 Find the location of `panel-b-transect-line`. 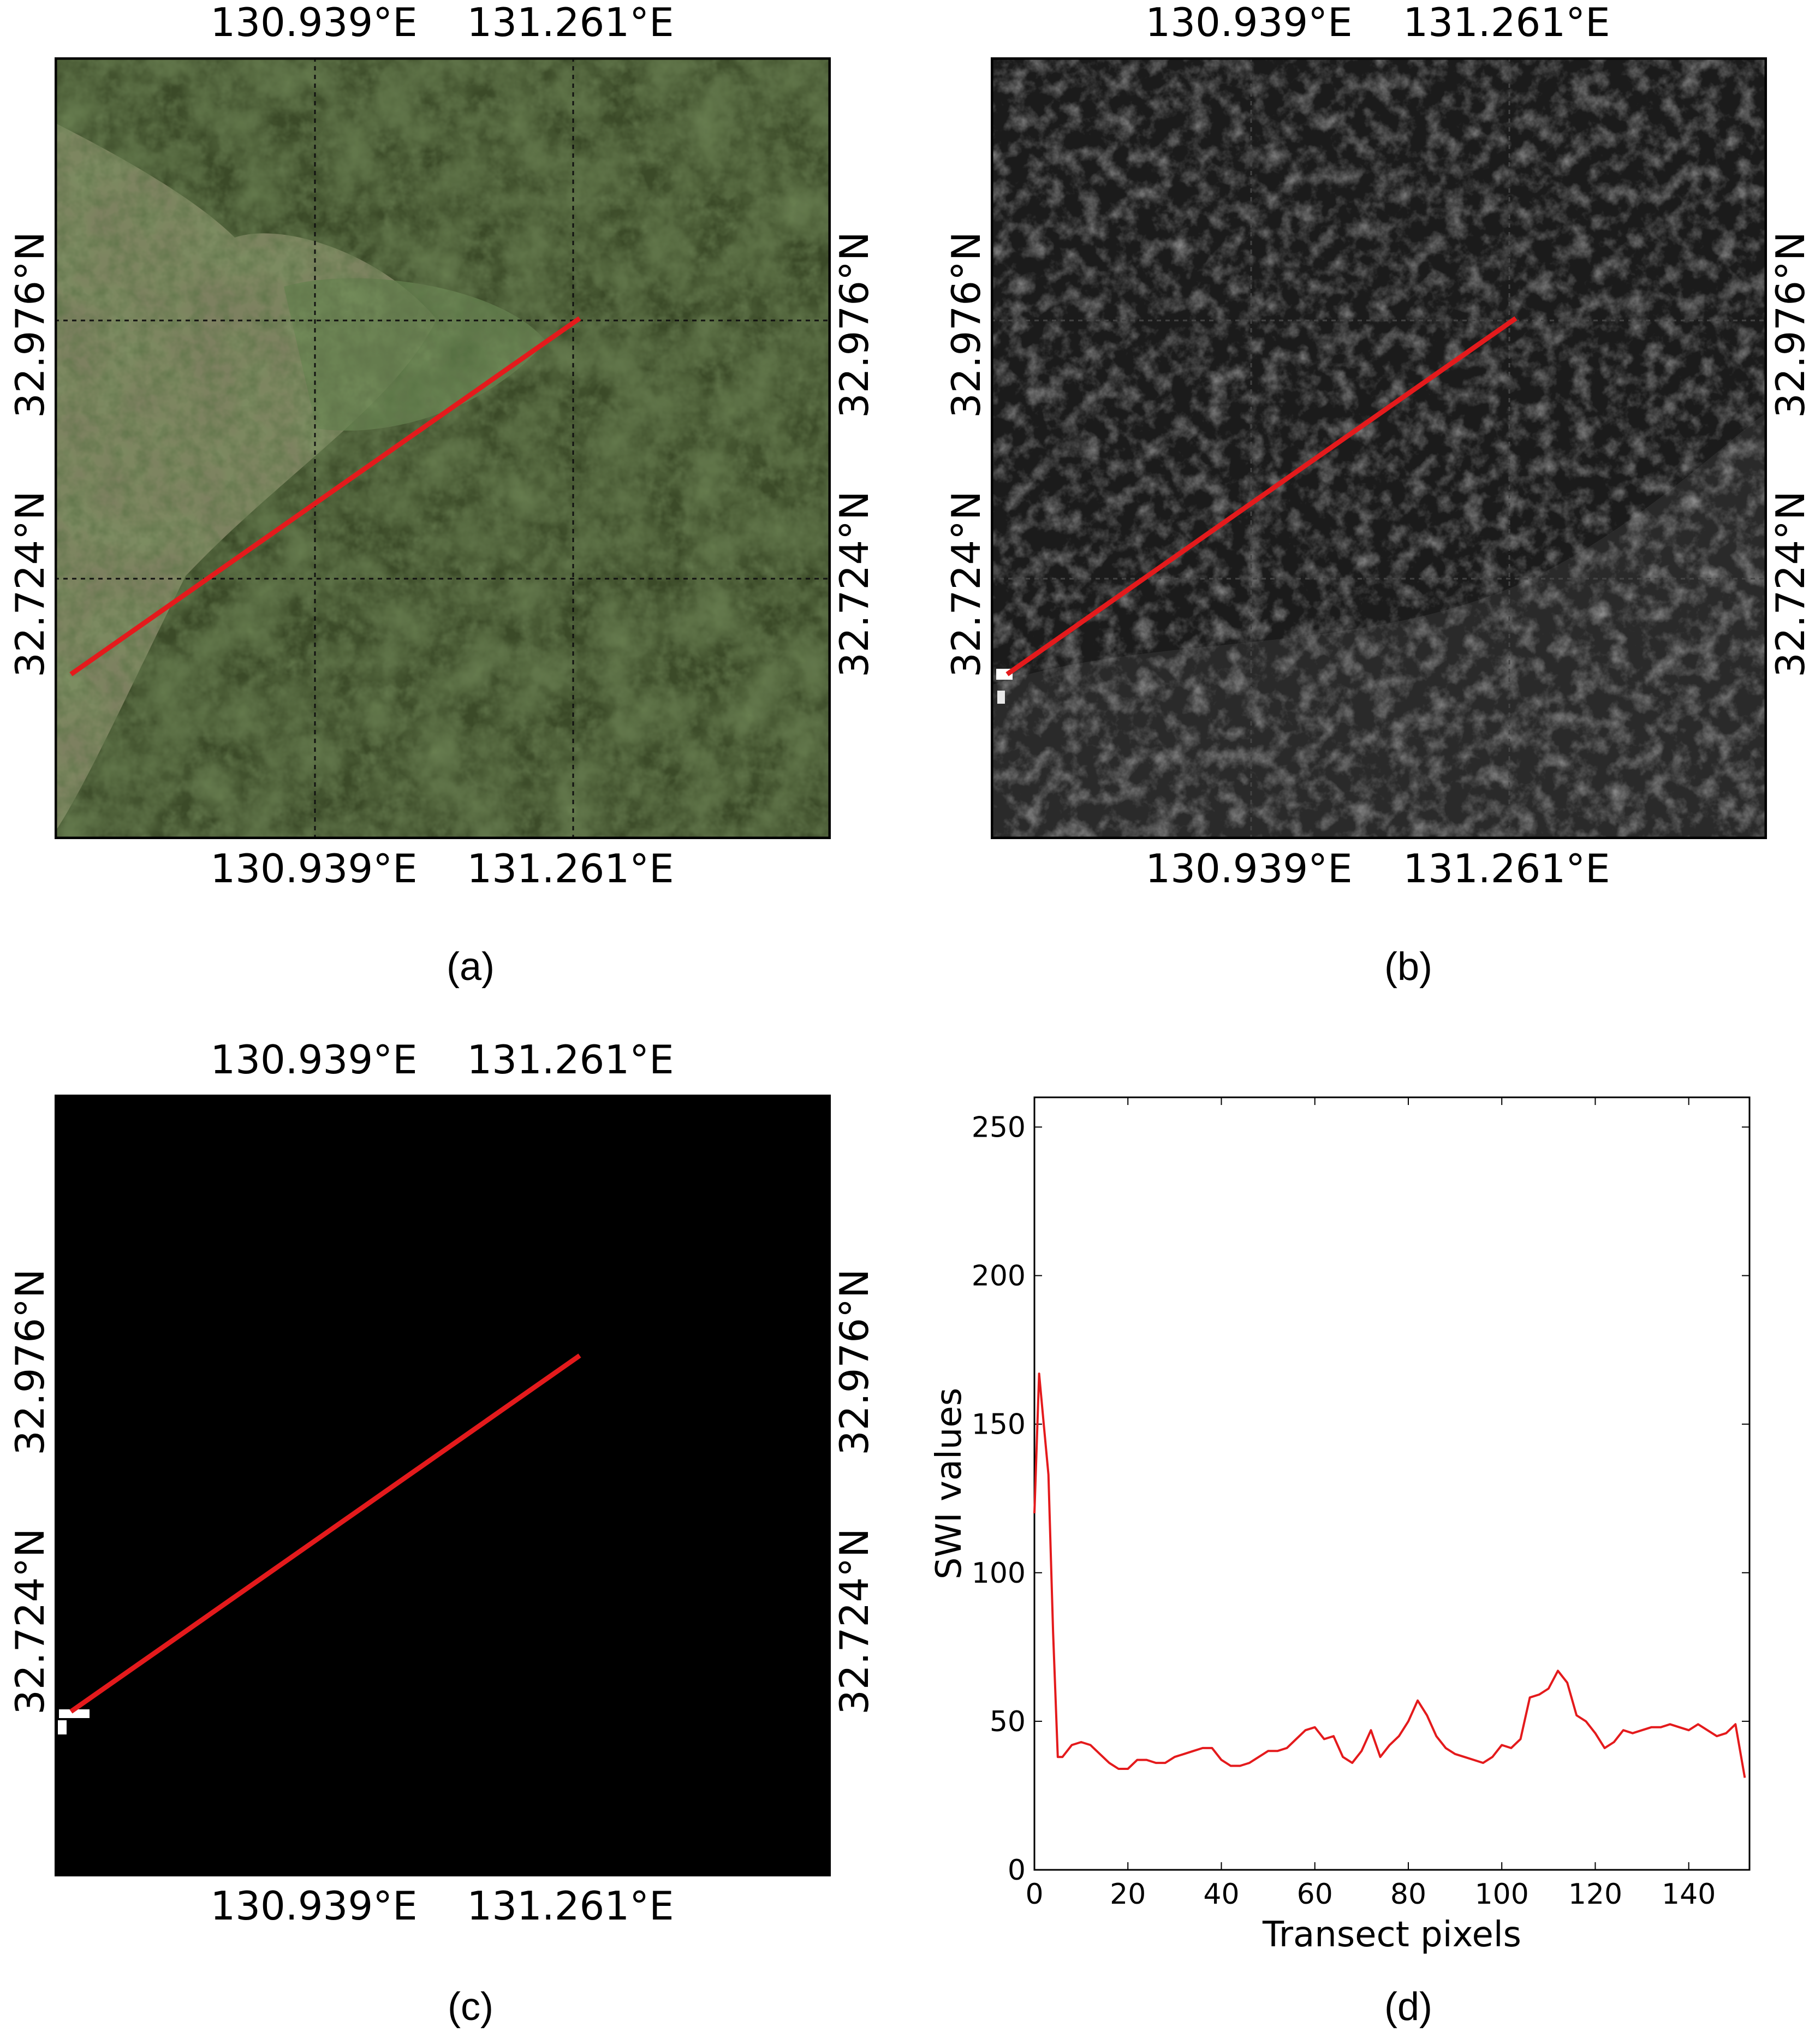

panel-b-transect-line is located at coordinates (1261, 496).